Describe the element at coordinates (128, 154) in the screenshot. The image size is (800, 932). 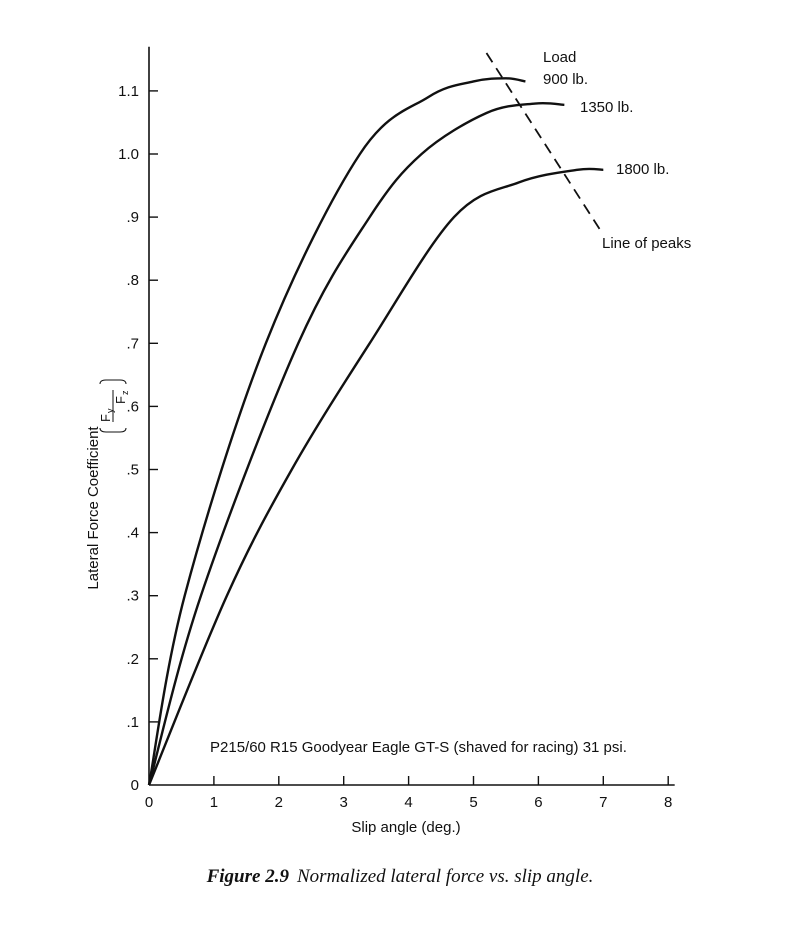
I see `y-tick-label: 1.0` at that location.